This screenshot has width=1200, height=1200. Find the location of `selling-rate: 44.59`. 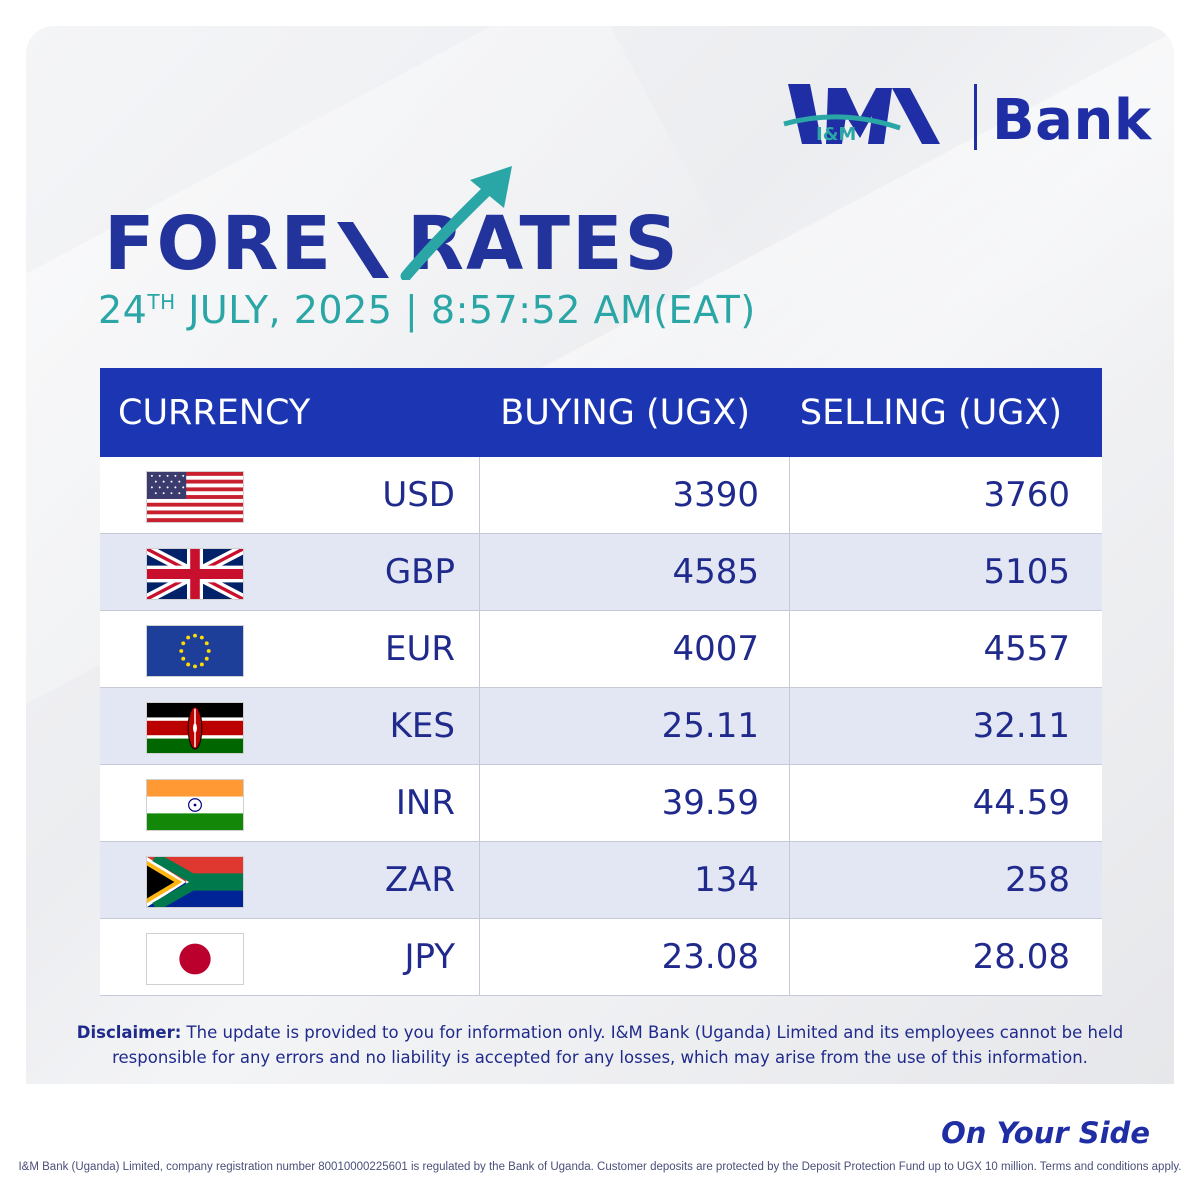

selling-rate: 44.59 is located at coordinates (1021, 803).